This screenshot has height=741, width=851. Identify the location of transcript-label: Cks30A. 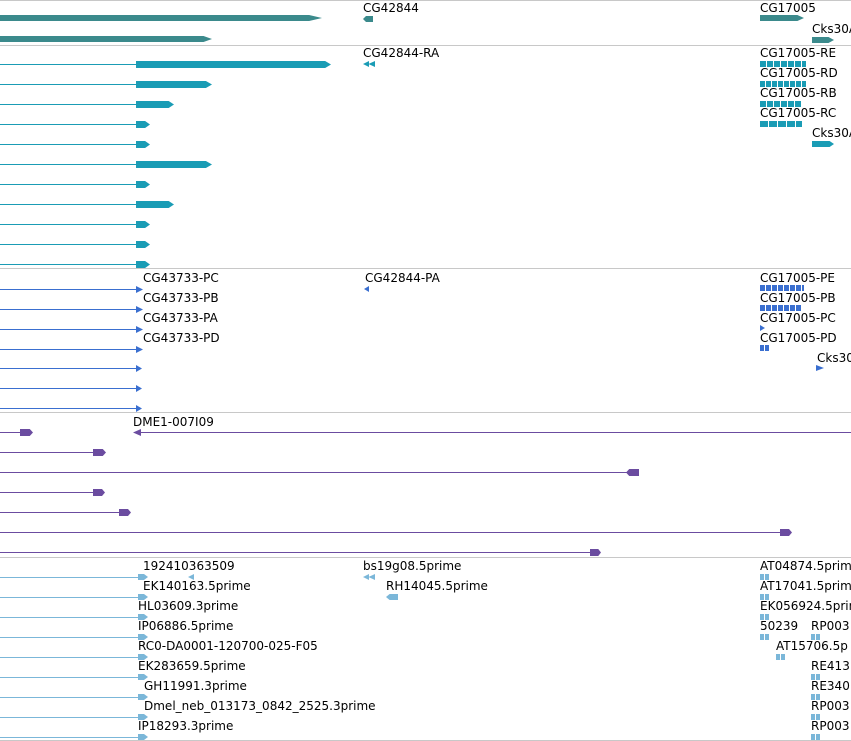
(831, 133).